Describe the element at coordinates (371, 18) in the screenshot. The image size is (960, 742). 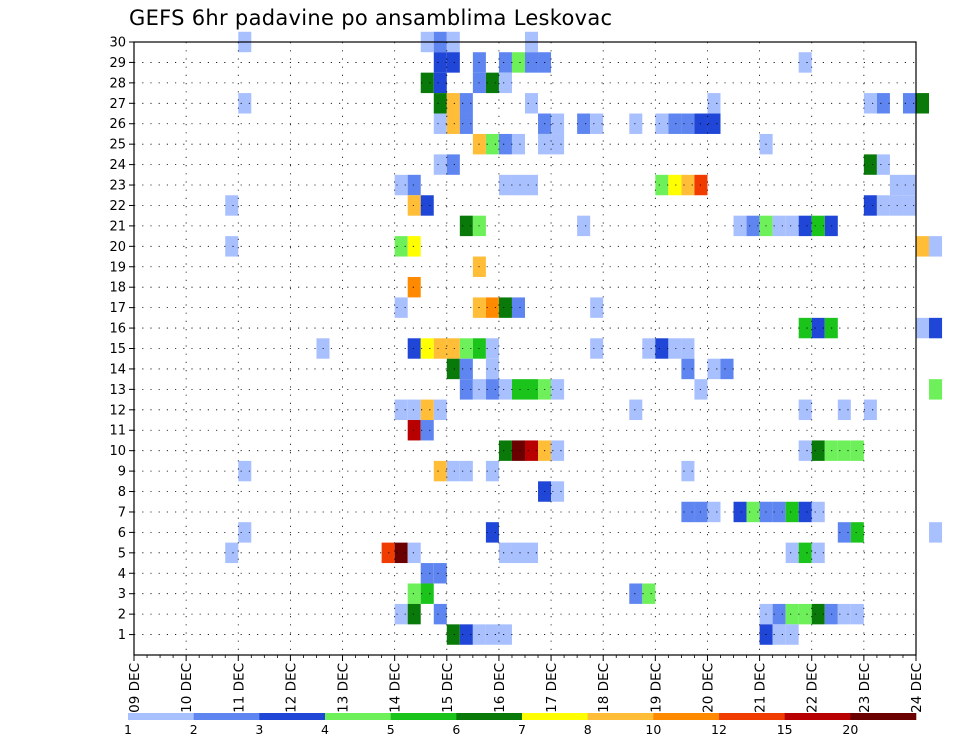
I see `chart-title: GEFS 6hr padavine po ansamblima Leskovac` at that location.